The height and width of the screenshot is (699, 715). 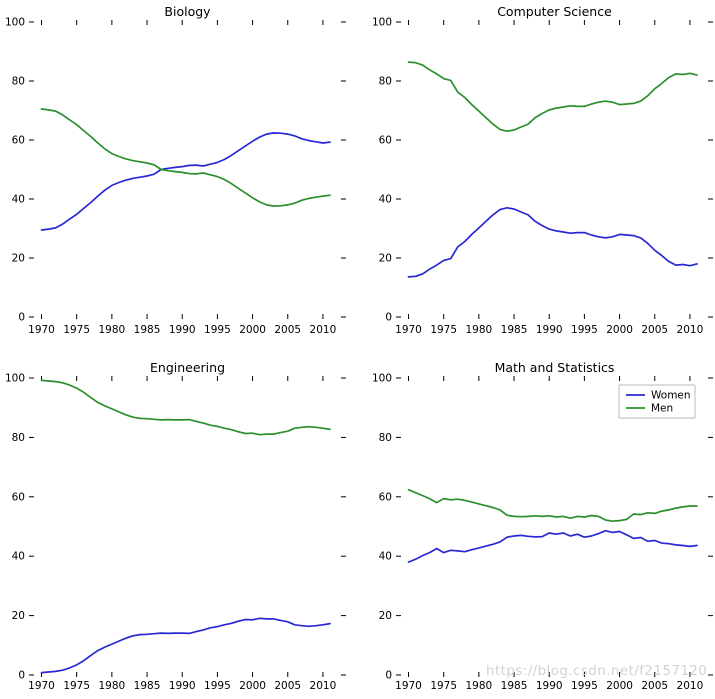 What do you see at coordinates (671, 396) in the screenshot?
I see `legend-label-women: Women` at bounding box center [671, 396].